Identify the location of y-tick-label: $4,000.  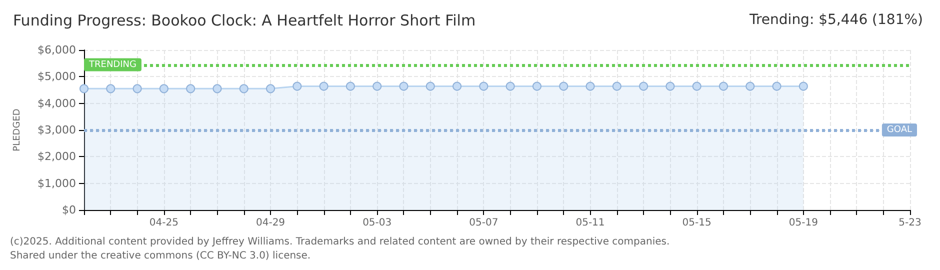
(57, 103).